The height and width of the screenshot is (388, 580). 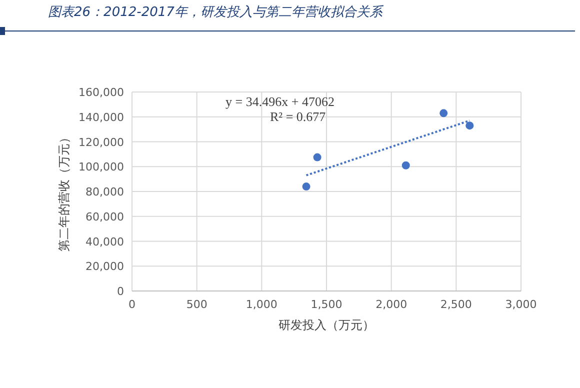 I want to click on annotation: R² = 0.677, so click(x=298, y=116).